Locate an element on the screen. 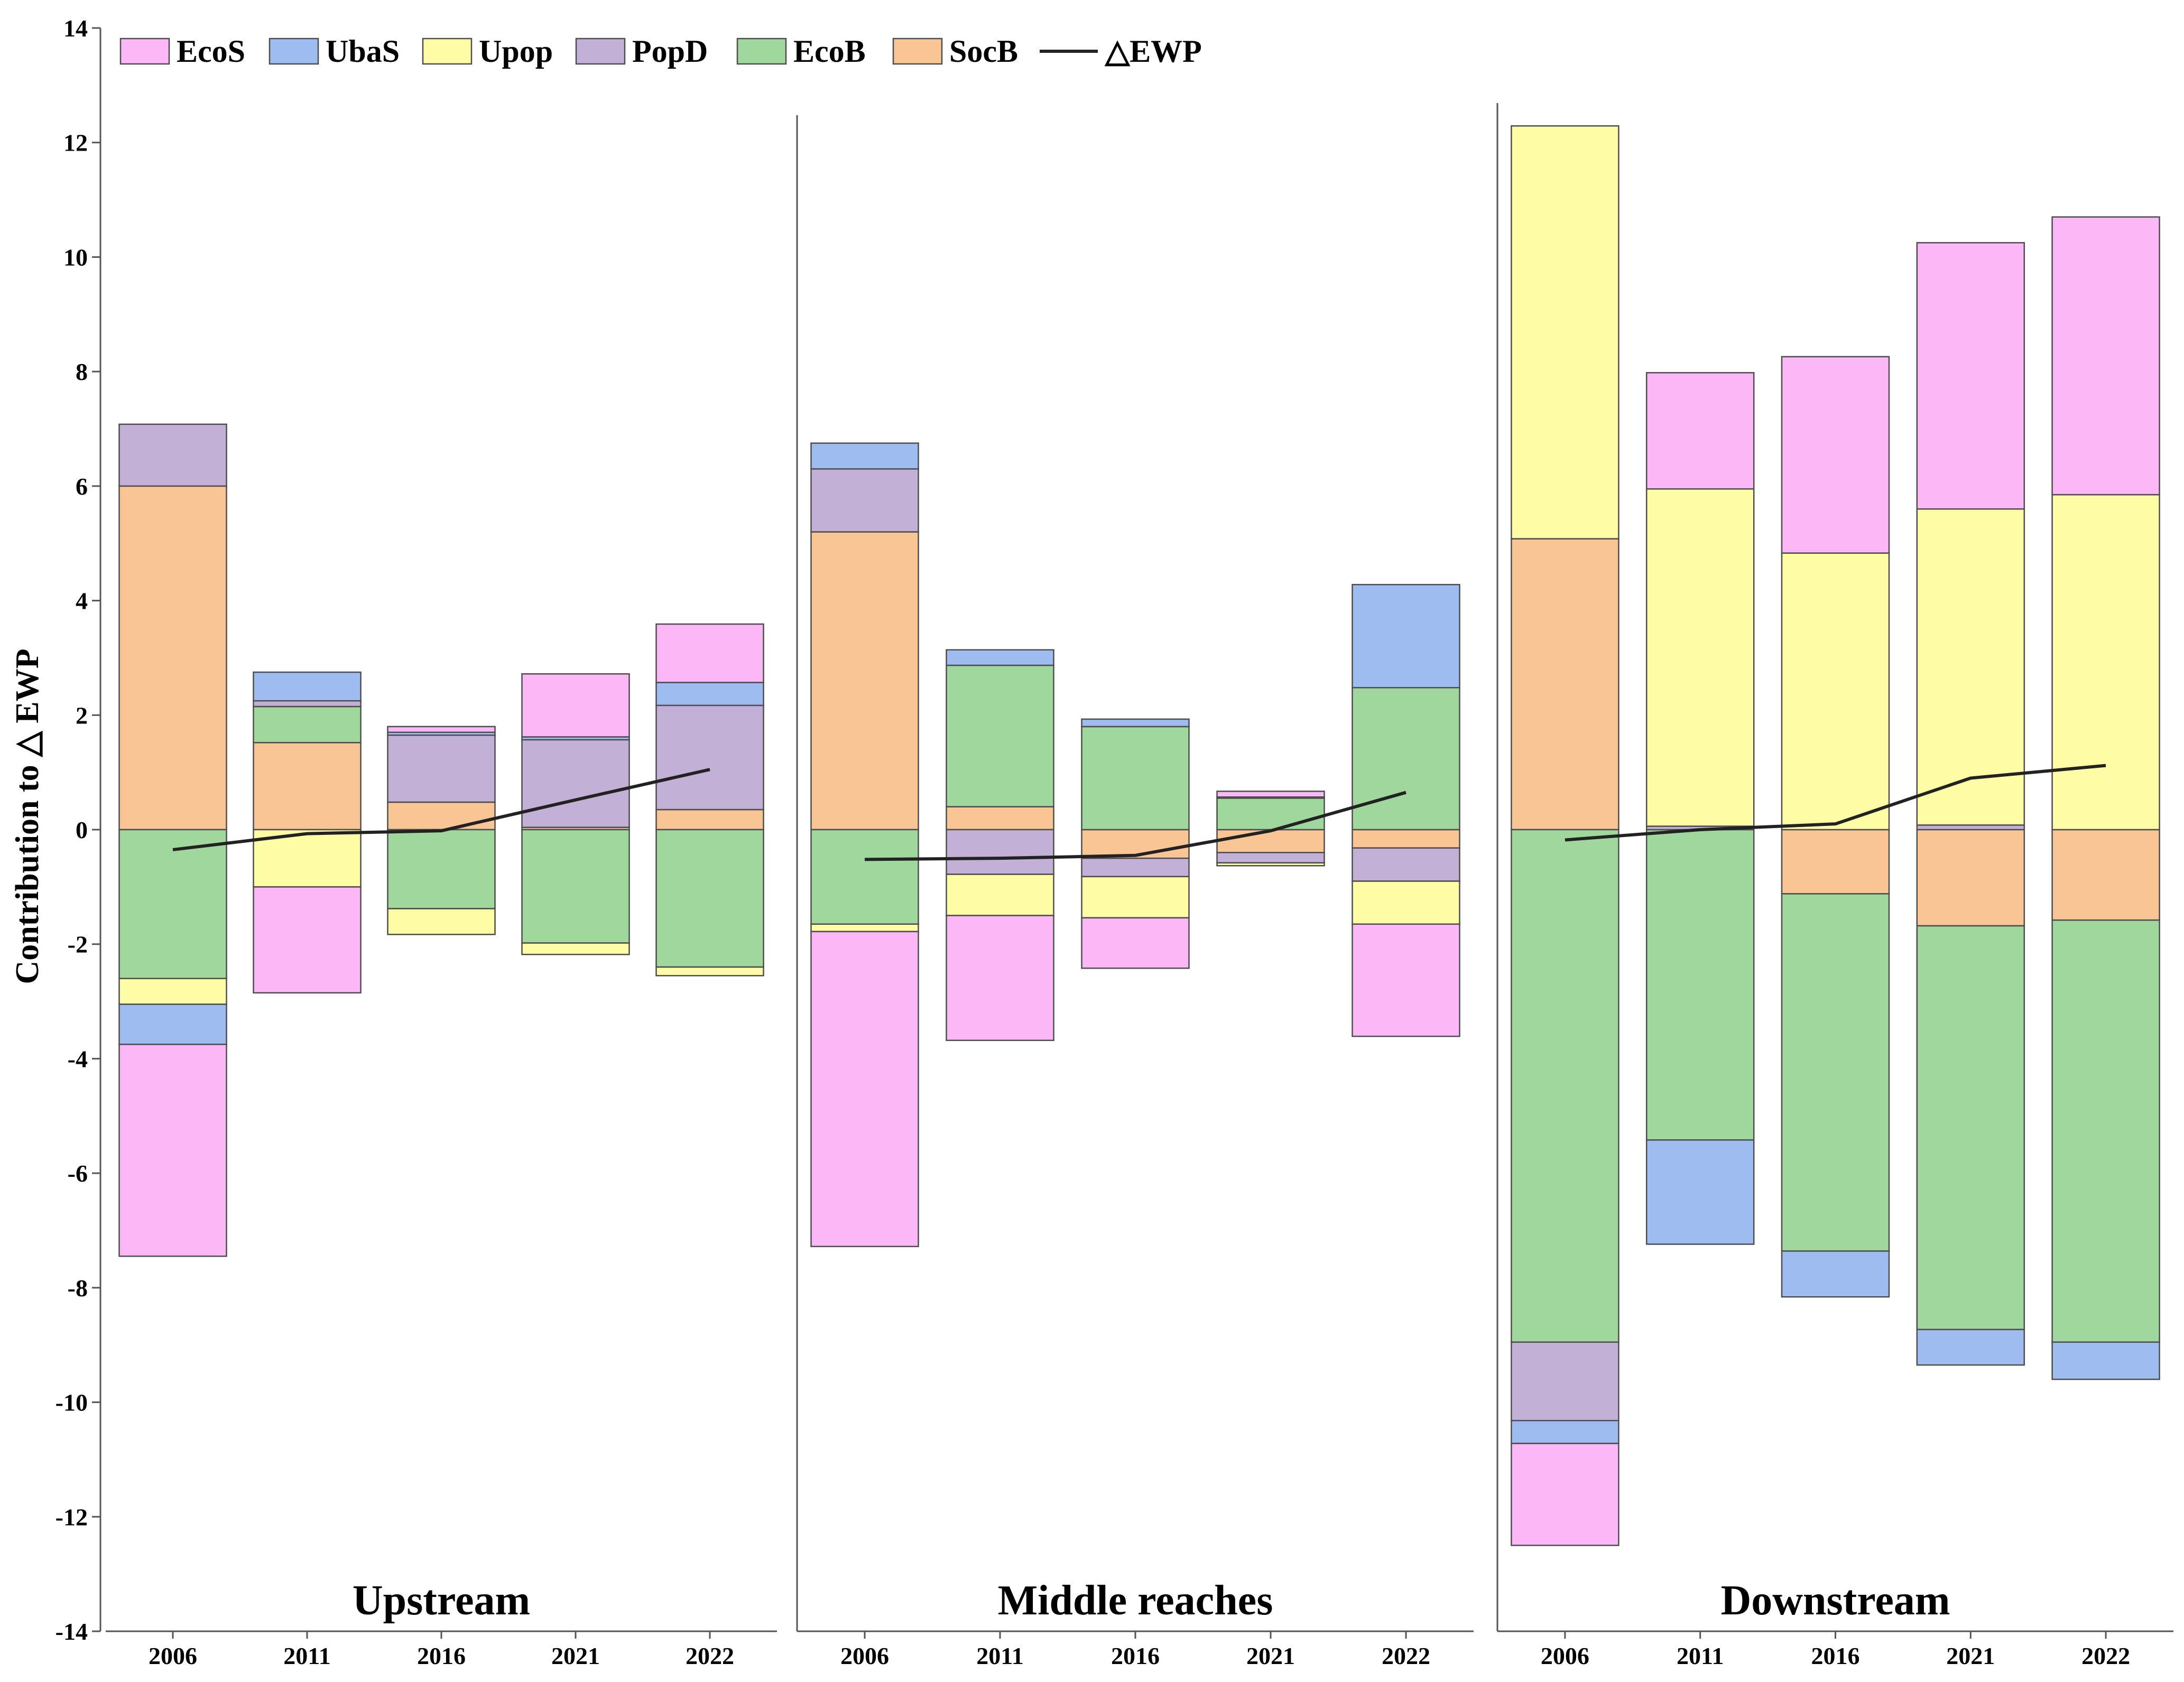 Image resolution: width=2184 pixels, height=1682 pixels. y-tick-label: -12 is located at coordinates (71, 1516).